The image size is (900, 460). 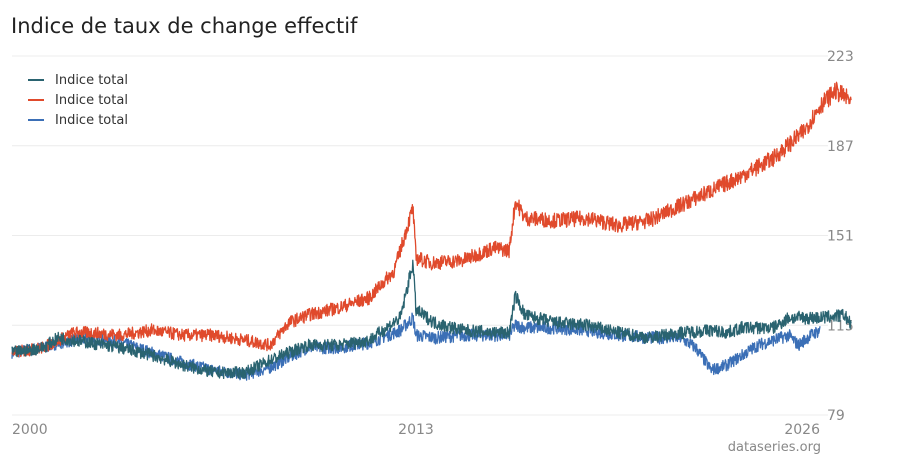 I want to click on x-tick-label: 2026, so click(x=802, y=430).